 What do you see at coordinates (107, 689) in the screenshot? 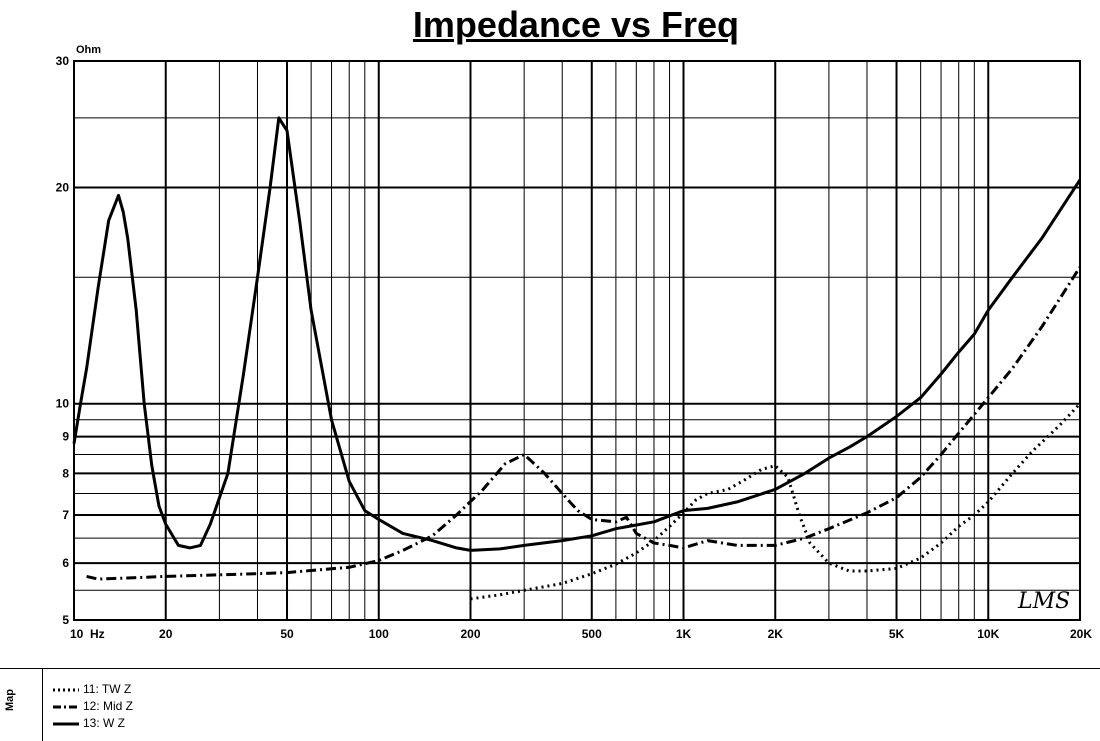
I see `legend-label: 11: TW Z` at bounding box center [107, 689].